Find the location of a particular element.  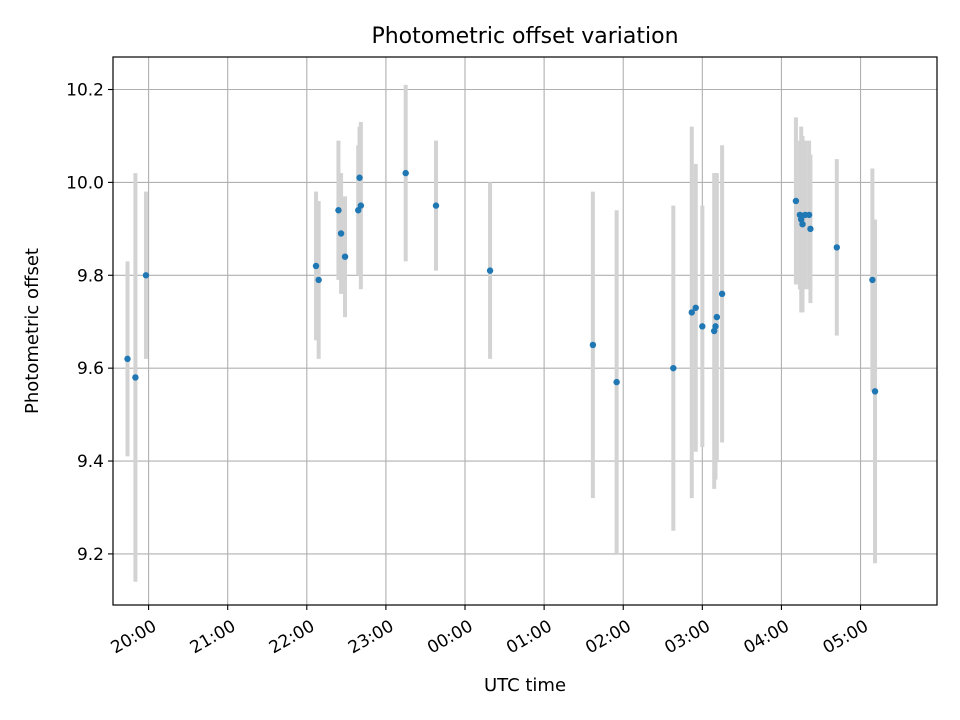

y-tick-label: 10.2 is located at coordinates (85, 91).